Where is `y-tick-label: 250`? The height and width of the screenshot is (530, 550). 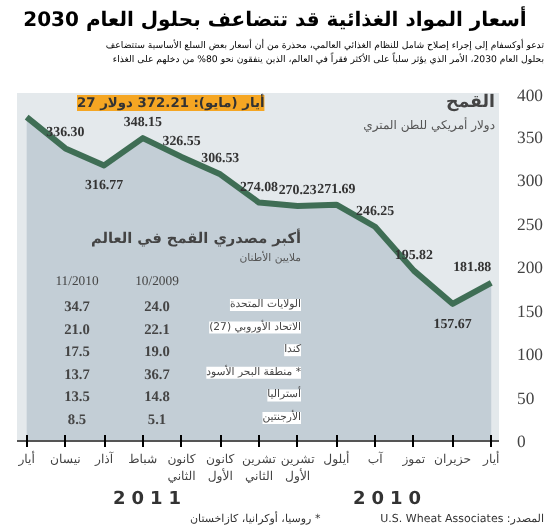
y-tick-label: 250 is located at coordinates (530, 223).